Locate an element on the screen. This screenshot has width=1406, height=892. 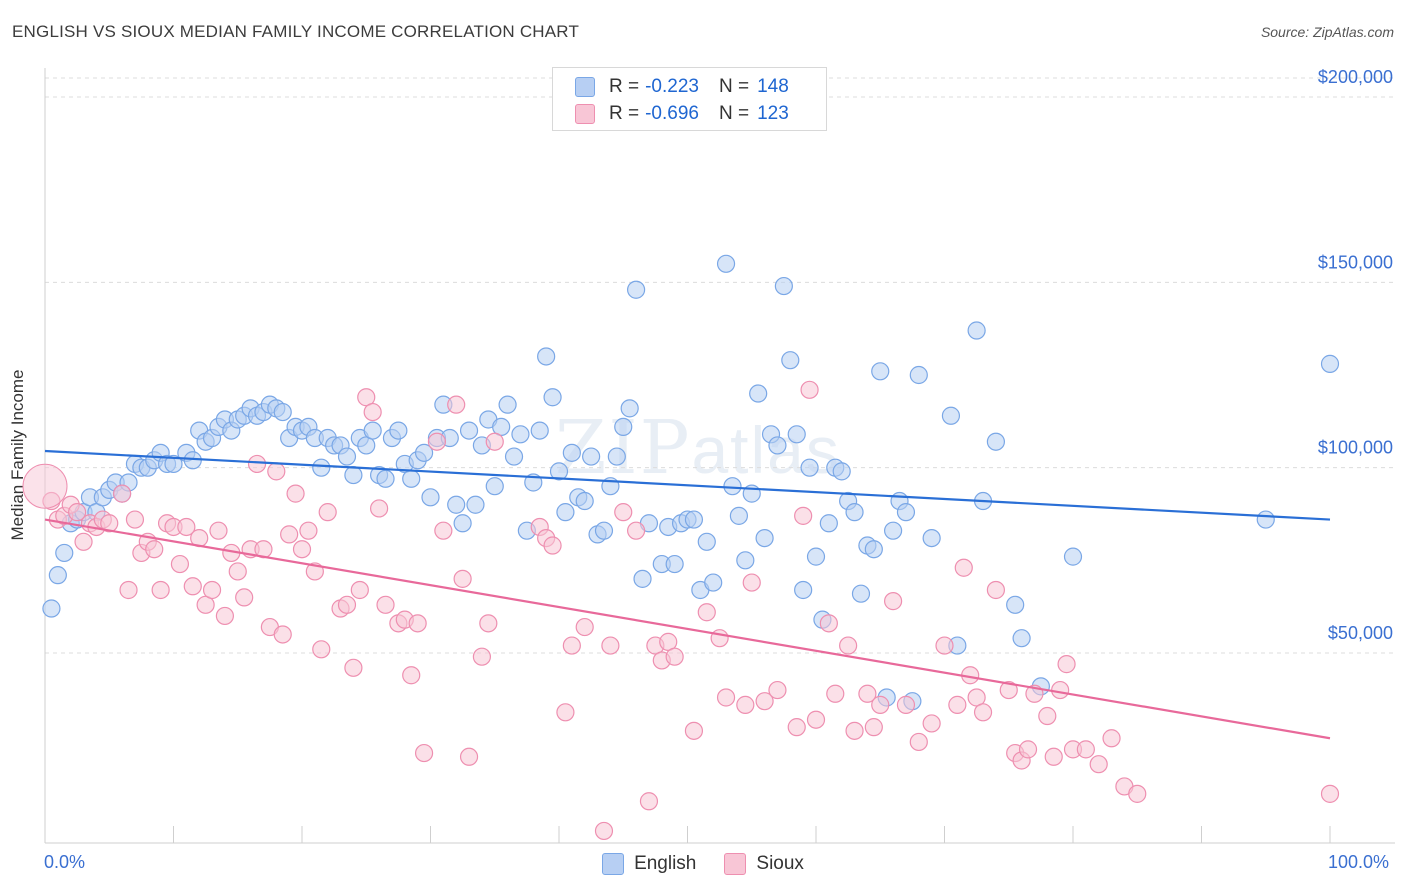
legend-r-label: R = is located at coordinates (624, 113).